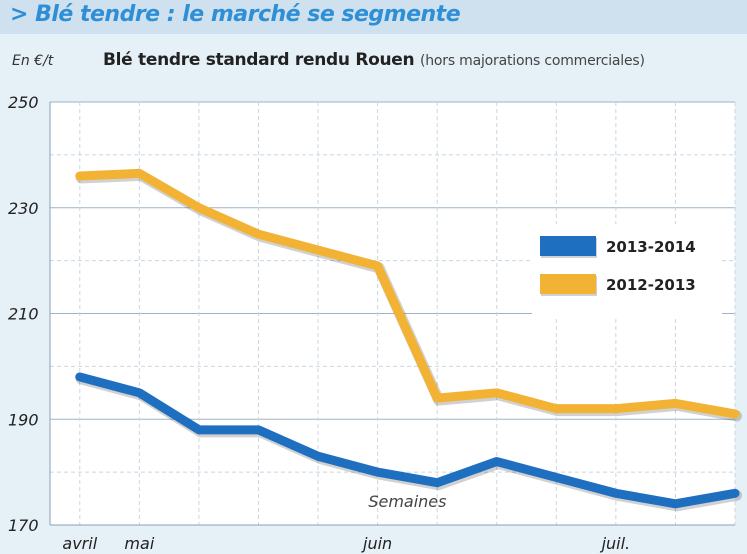  I want to click on x-axis-ticks: avril mai juin juil., so click(346, 543).